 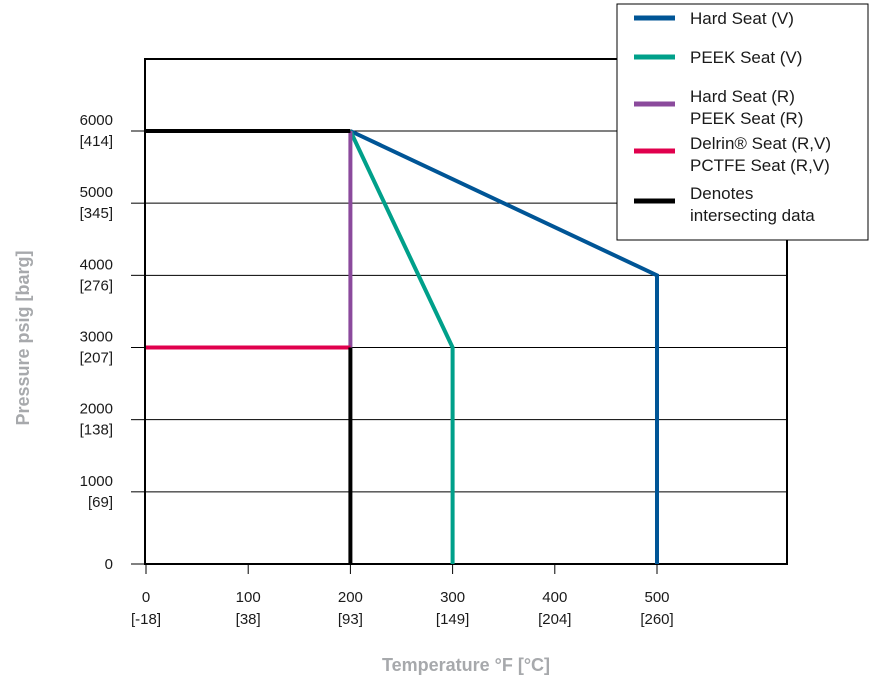 What do you see at coordinates (146, 619) in the screenshot?
I see `x-tick-sublabel: [-18]` at bounding box center [146, 619].